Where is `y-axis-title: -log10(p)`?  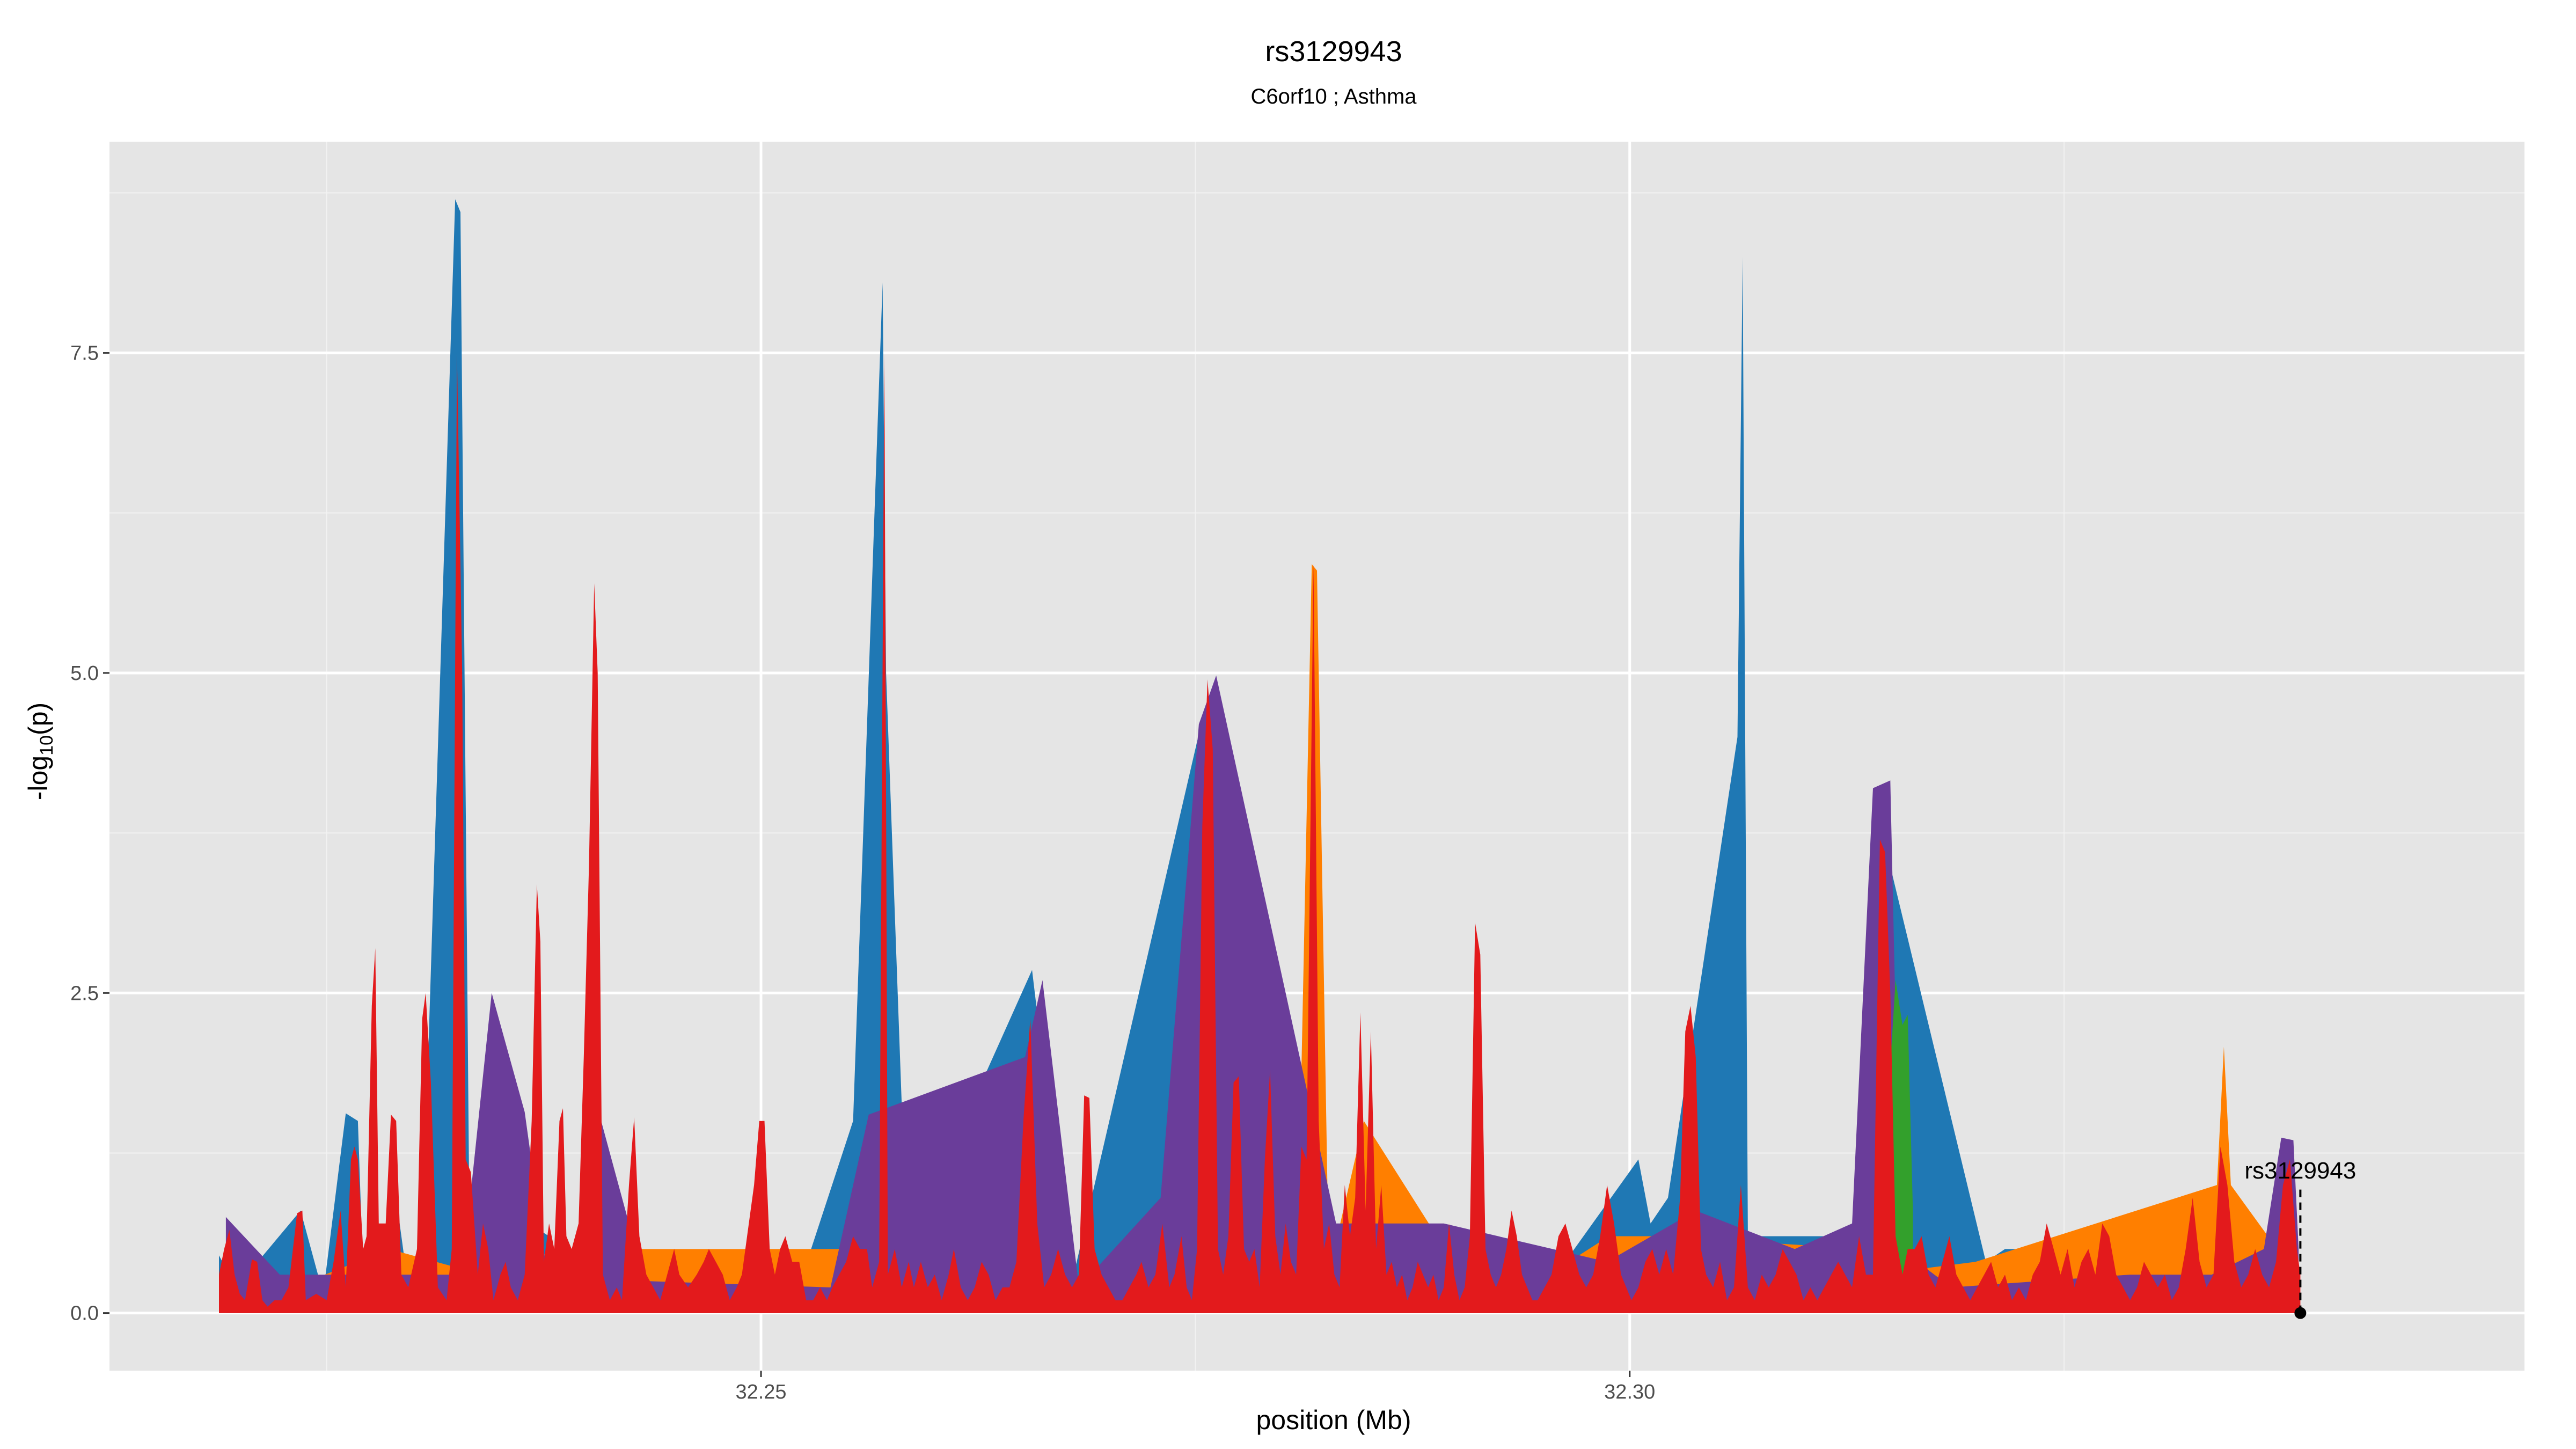 y-axis-title: -log10(p) is located at coordinates (40, 751).